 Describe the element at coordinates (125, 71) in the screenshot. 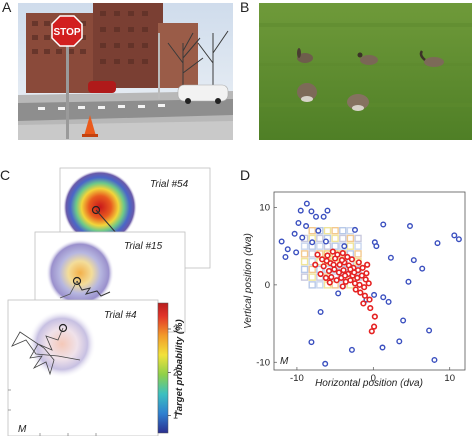

I see `street-photo: STOP` at that location.